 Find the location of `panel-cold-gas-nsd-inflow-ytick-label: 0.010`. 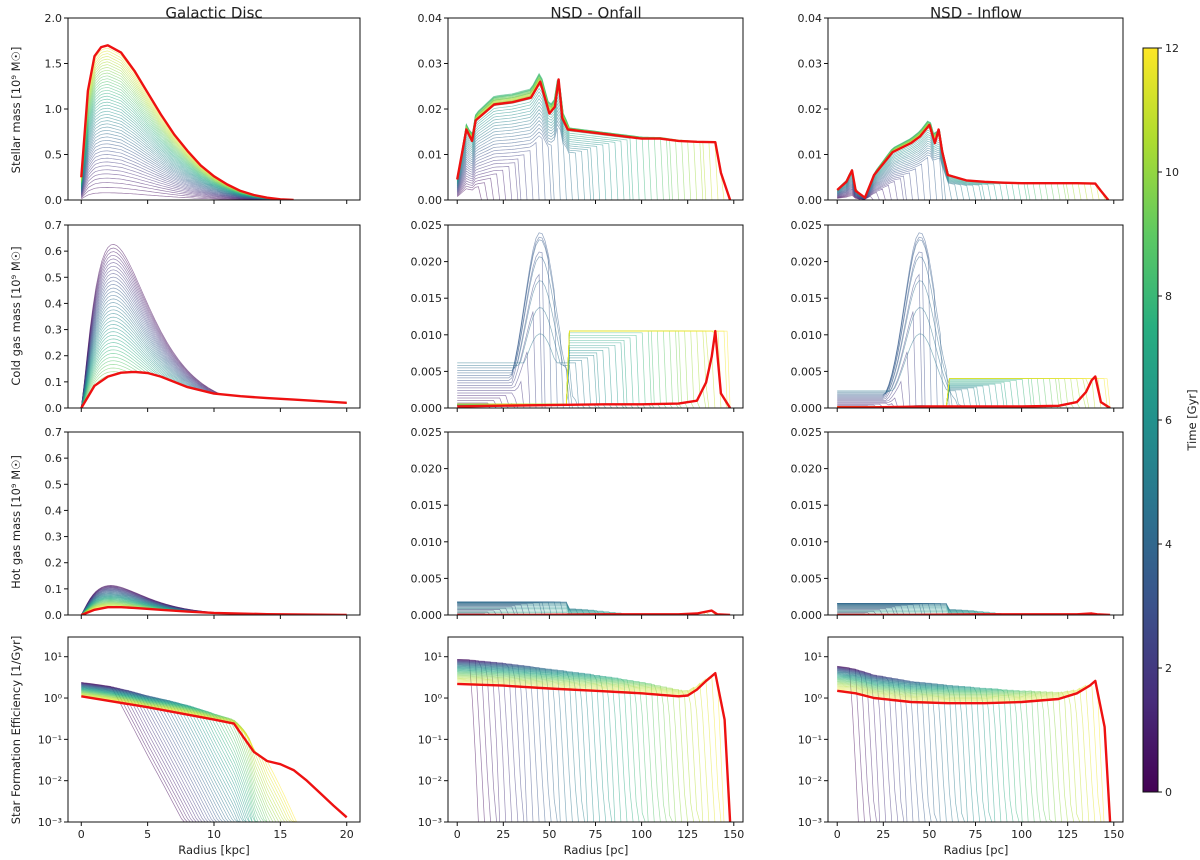

panel-cold-gas-nsd-inflow-ytick-label: 0.010 is located at coordinates (807, 335).